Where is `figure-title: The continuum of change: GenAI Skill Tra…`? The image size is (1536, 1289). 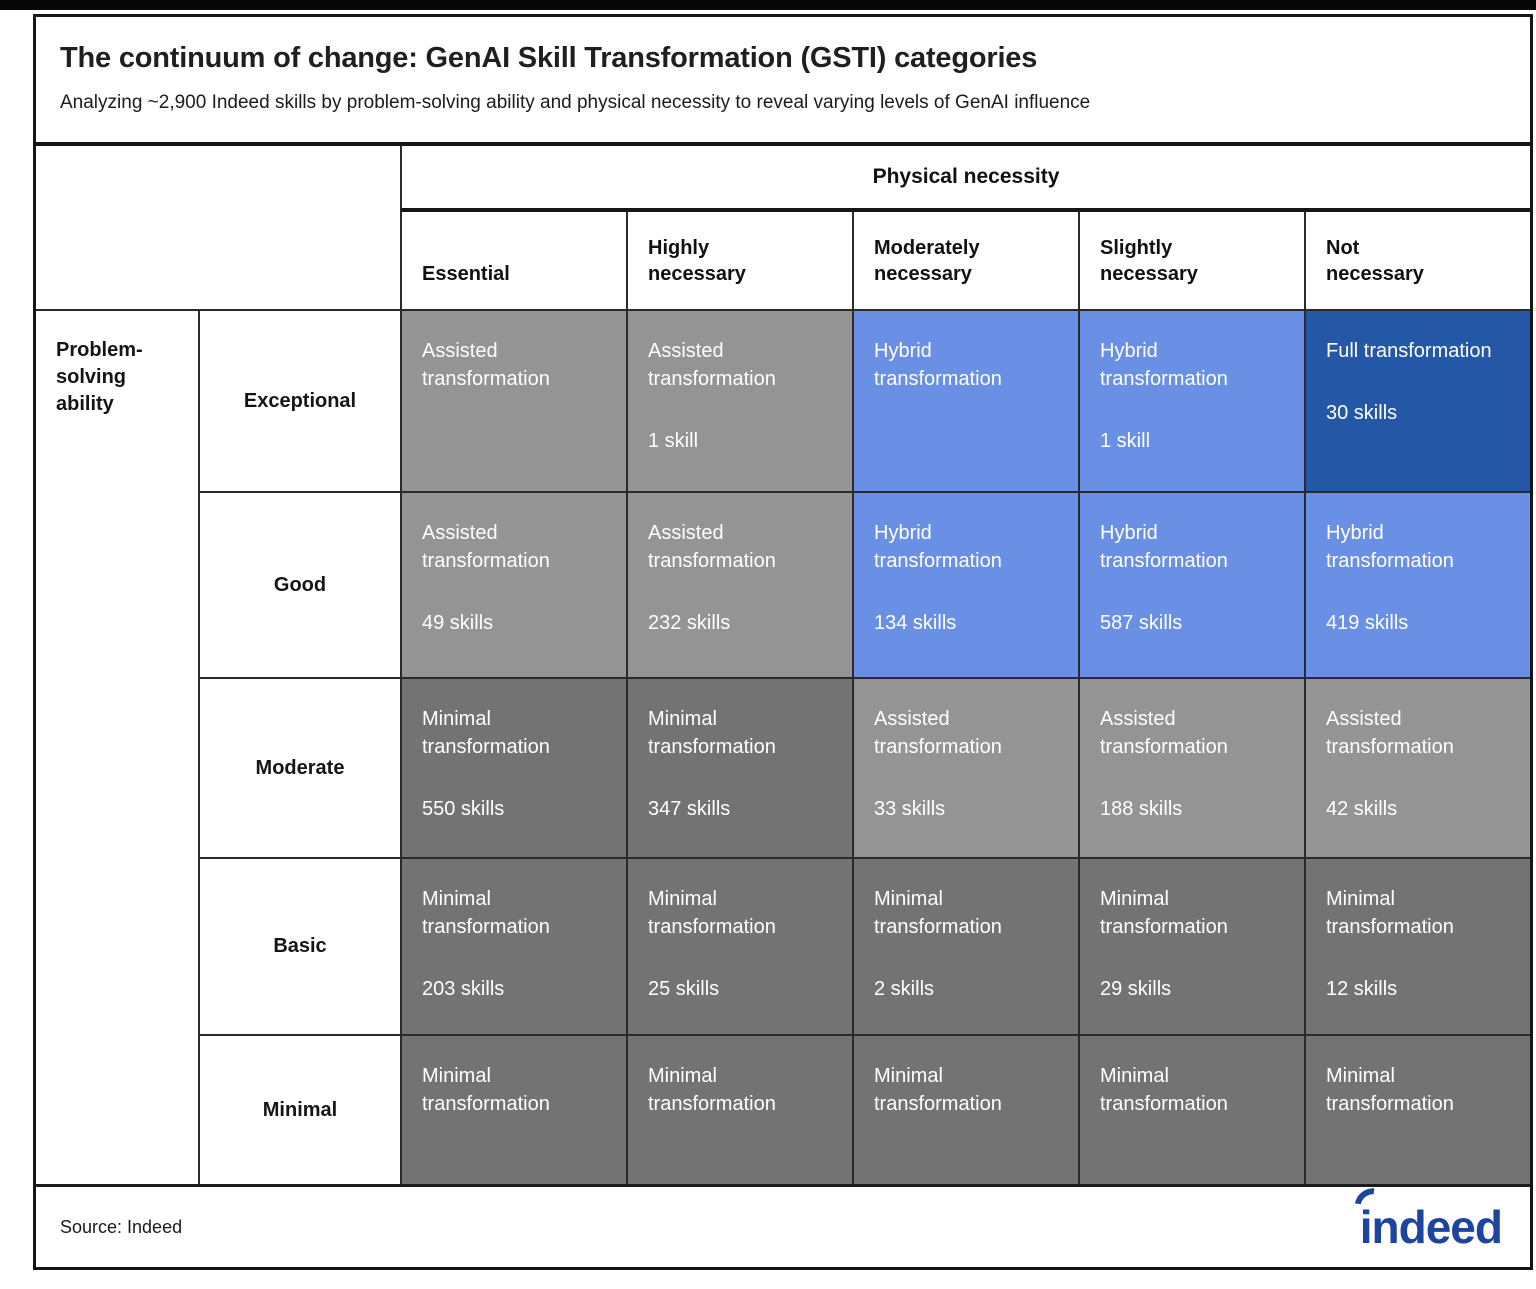
figure-title: The continuum of change: GenAI Skill Tra… is located at coordinates (549, 58).